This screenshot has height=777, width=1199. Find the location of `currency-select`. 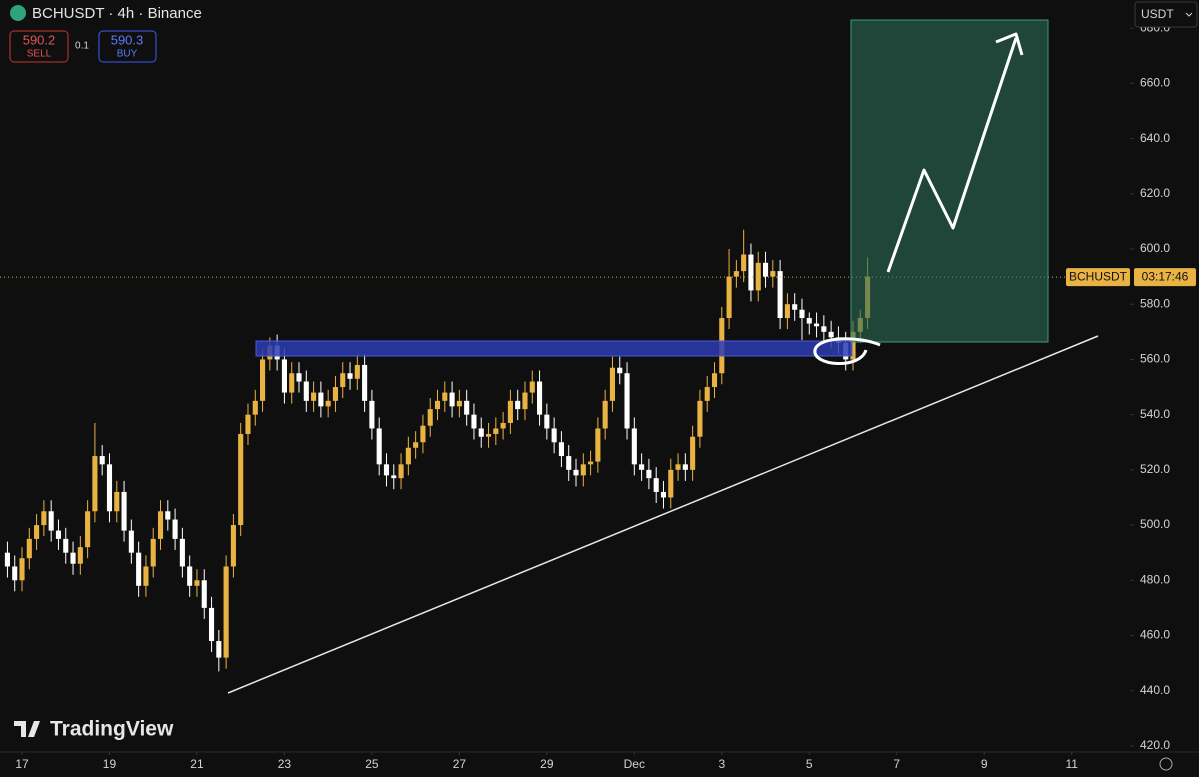

currency-select is located at coordinates (1166, 14).